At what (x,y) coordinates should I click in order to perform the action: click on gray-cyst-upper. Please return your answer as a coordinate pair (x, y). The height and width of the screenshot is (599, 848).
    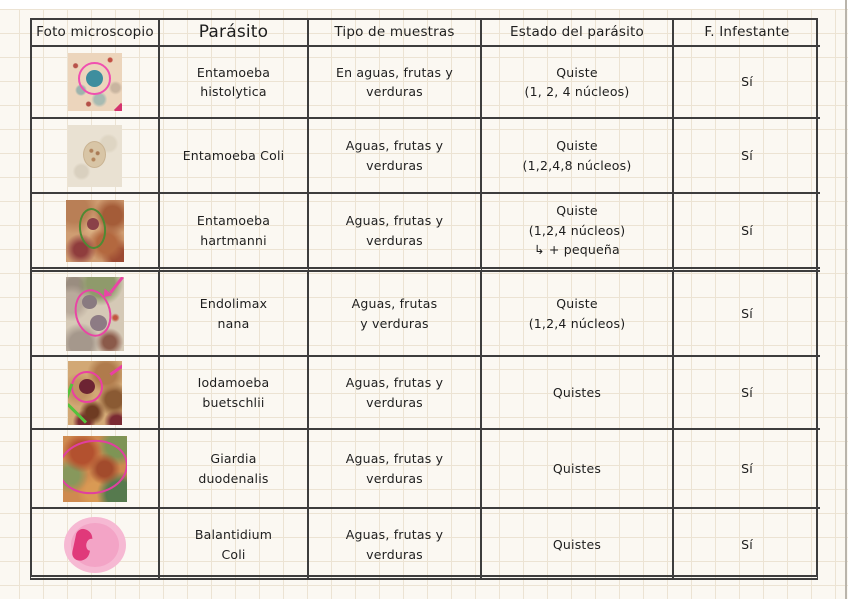
    Looking at the image, I should click on (89, 301).